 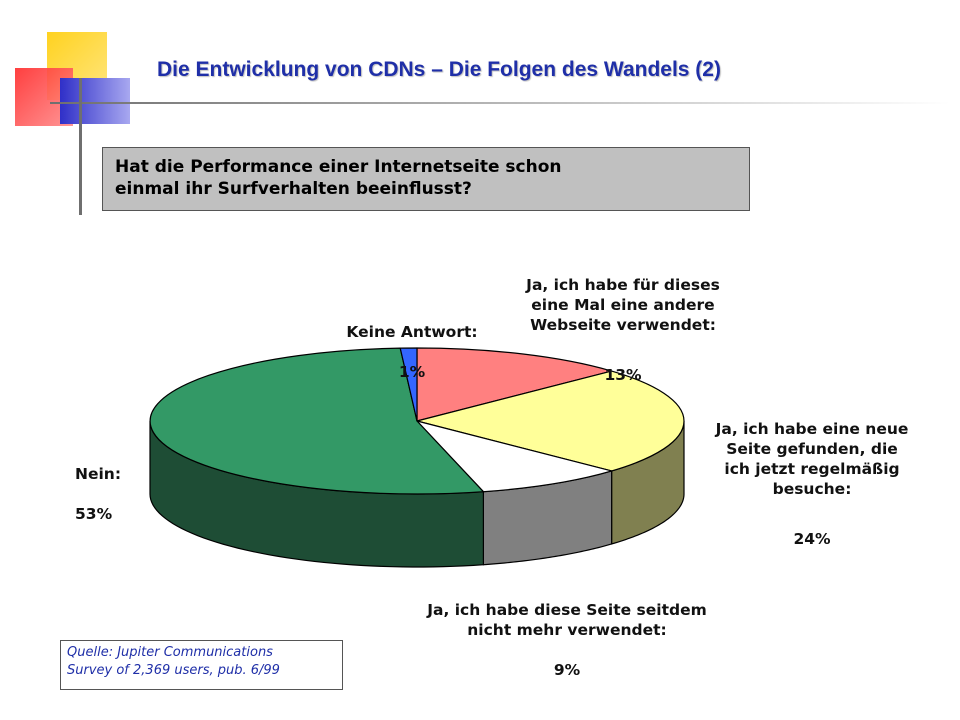 What do you see at coordinates (115, 494) in the screenshot?
I see `label-no: Nein: 53%` at bounding box center [115, 494].